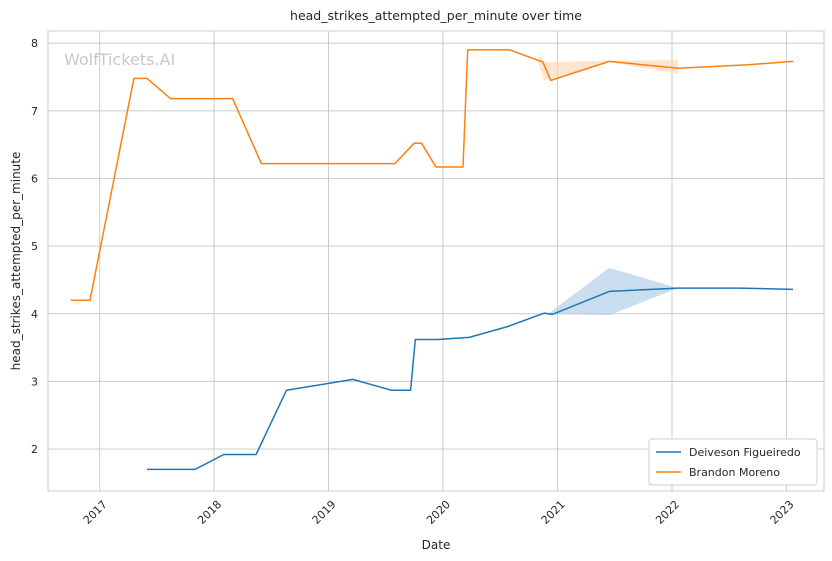  Describe the element at coordinates (34, 381) in the screenshot. I see `y-tick-label: 3` at that location.